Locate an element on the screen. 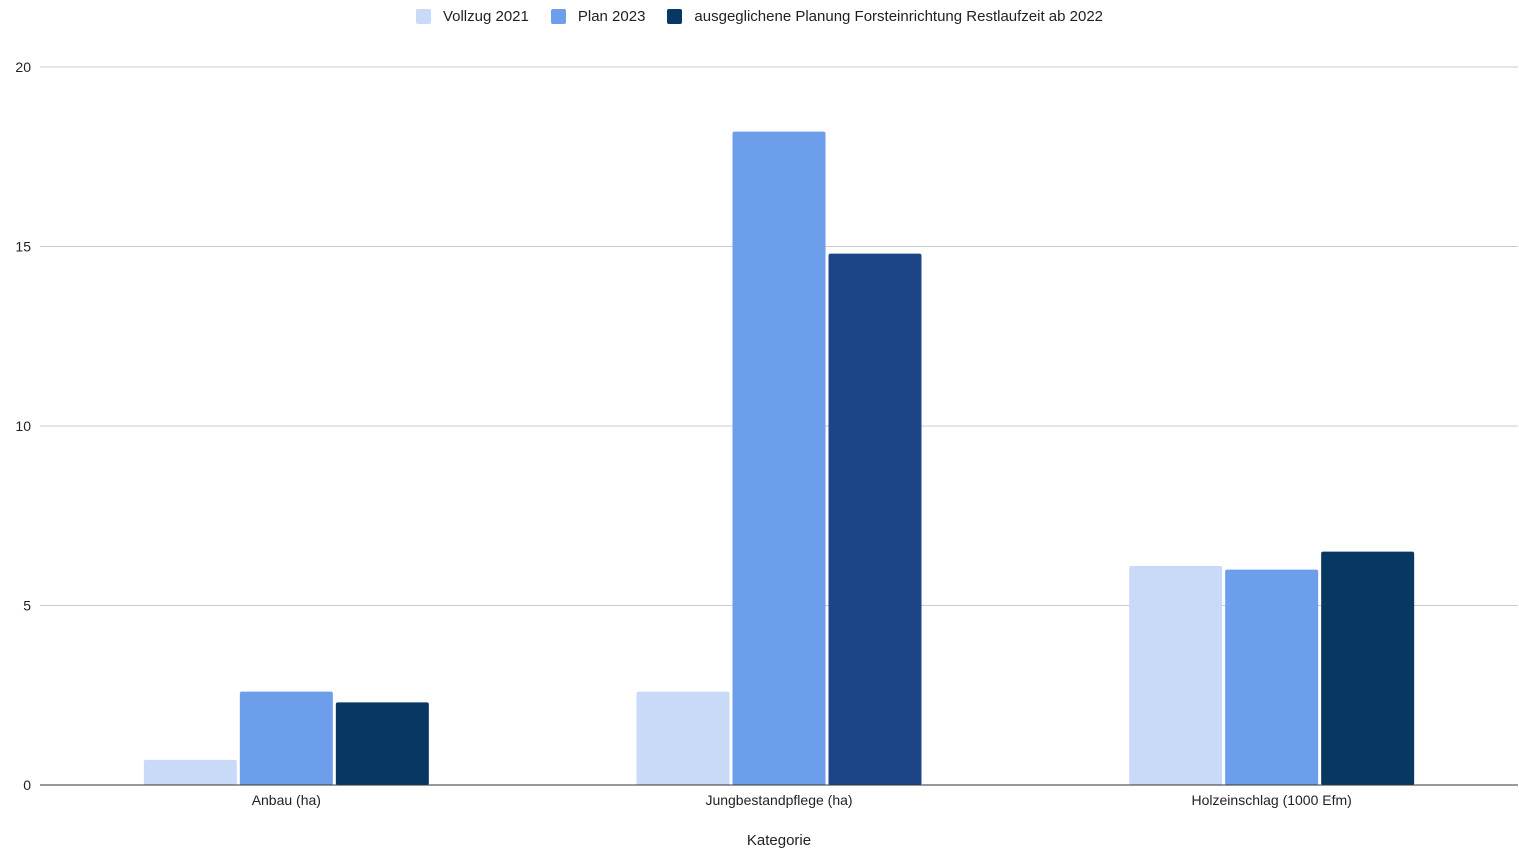 The height and width of the screenshot is (849, 1519). bar-plan-2023-jungbestandpflege-ha is located at coordinates (779, 458).